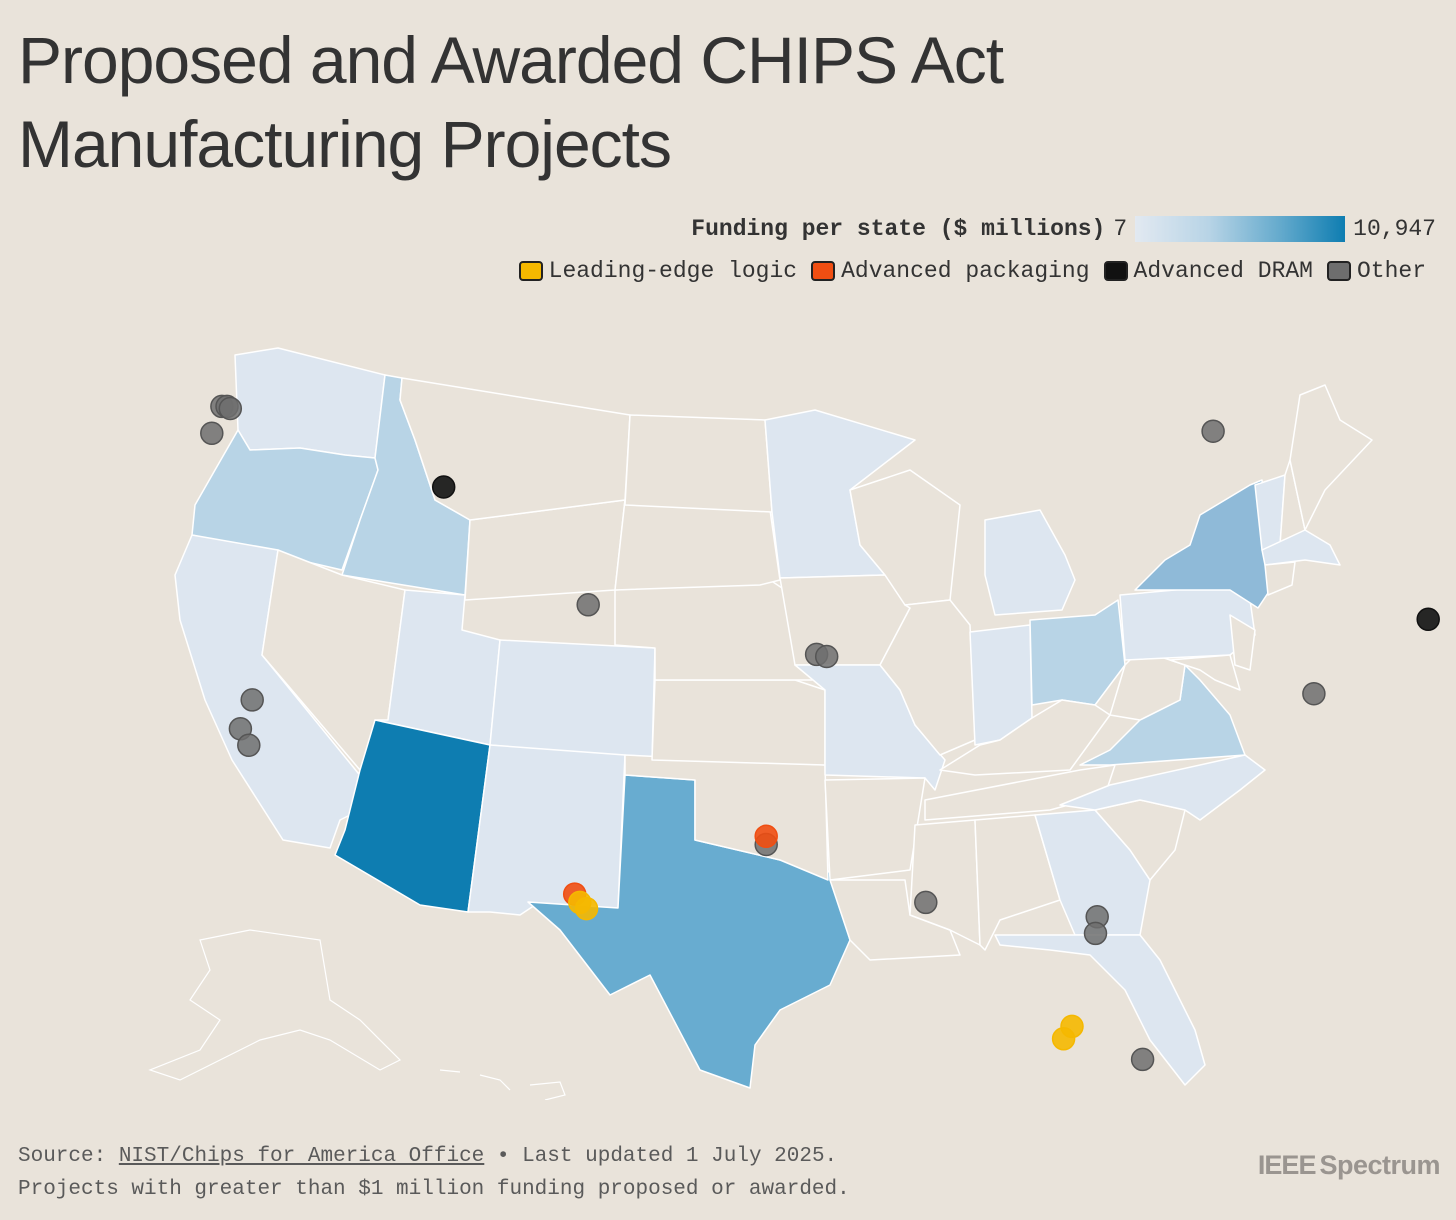 The width and height of the screenshot is (1456, 1220). I want to click on brand-logo: IEEE Spectrum, so click(1349, 1165).